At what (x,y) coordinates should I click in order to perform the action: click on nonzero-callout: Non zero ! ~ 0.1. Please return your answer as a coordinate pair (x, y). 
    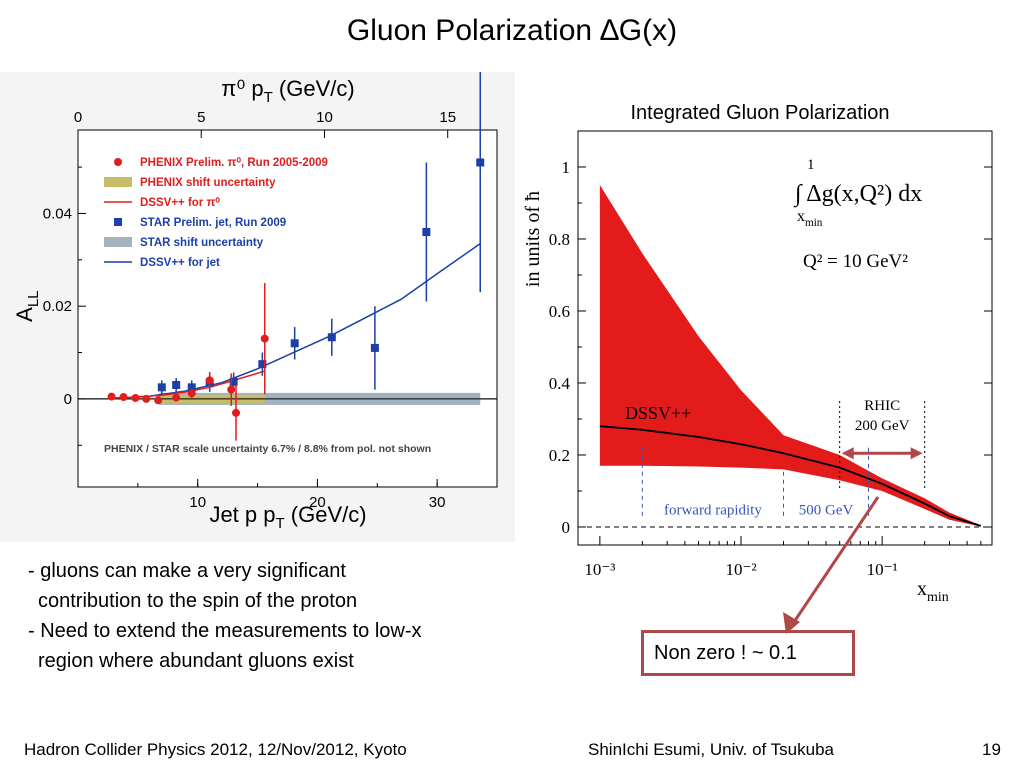
    Looking at the image, I should click on (748, 653).